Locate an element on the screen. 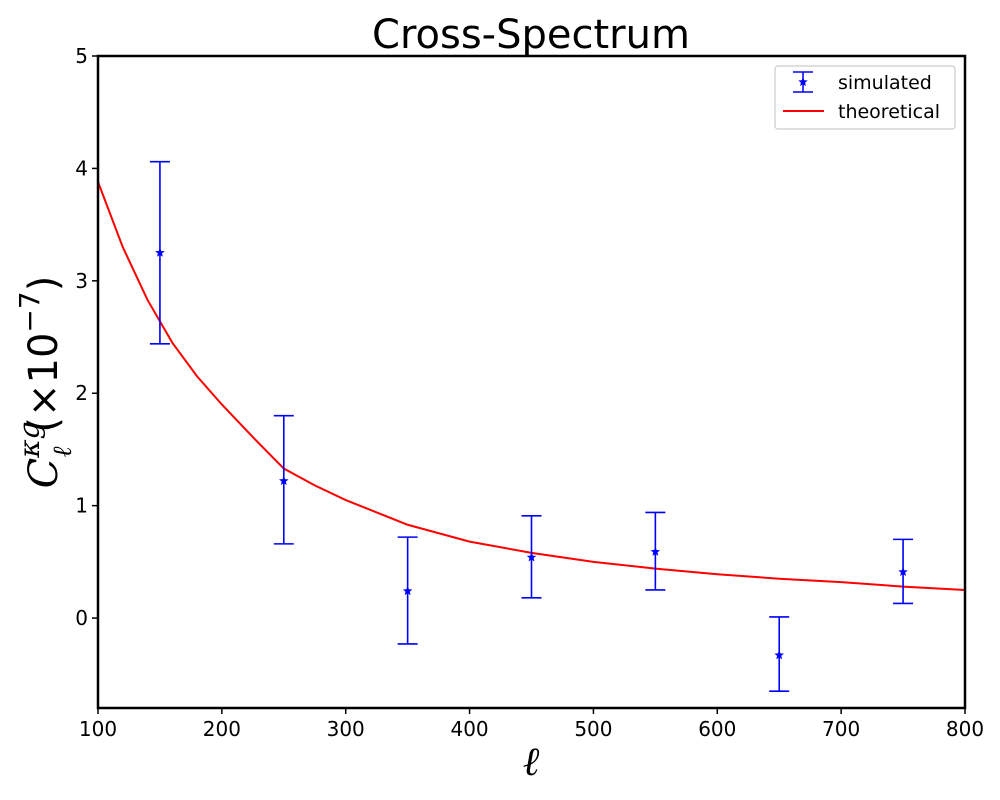  x-axis-label: ℓ is located at coordinates (531, 762).